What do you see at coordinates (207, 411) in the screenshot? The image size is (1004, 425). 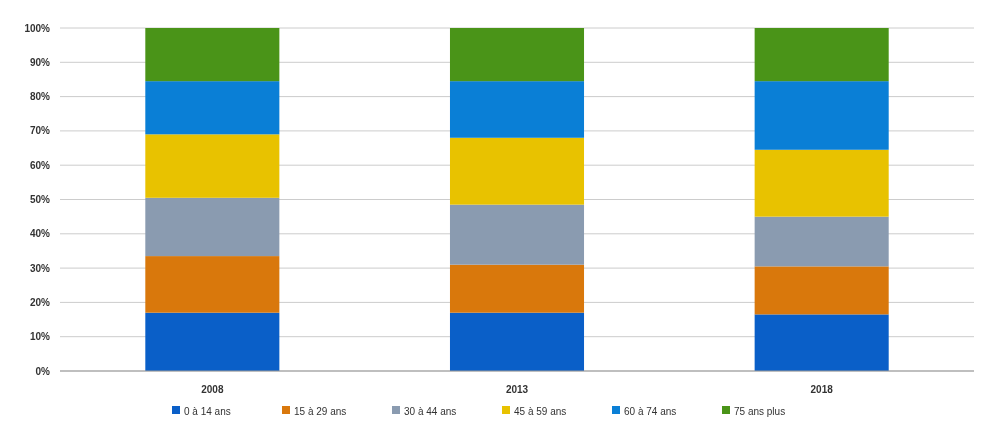 I see `legend-label: 0 à 14 ans` at bounding box center [207, 411].